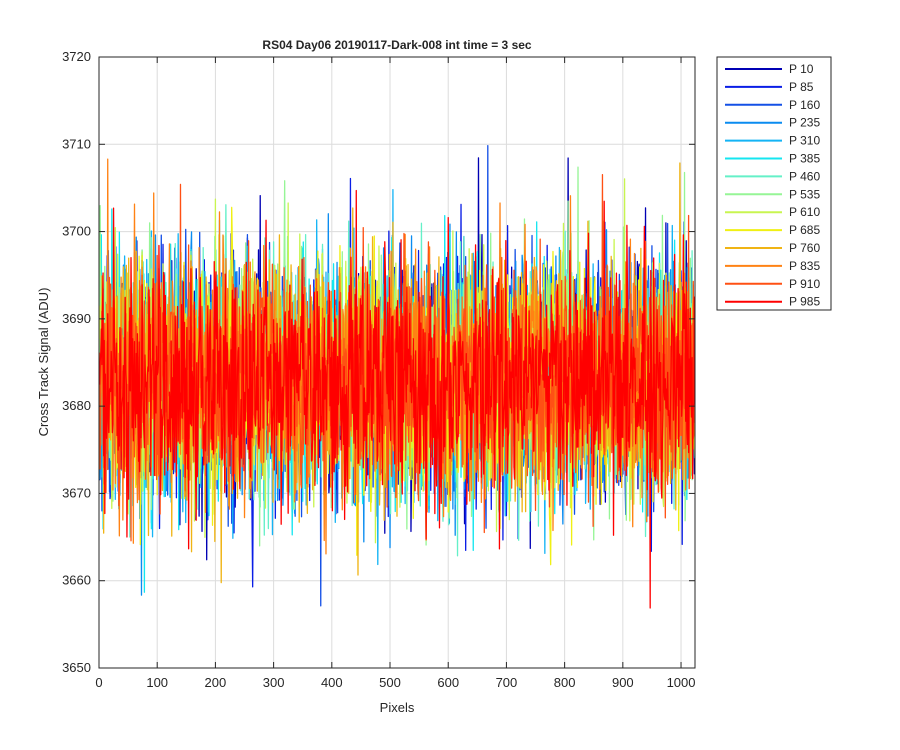  Describe the element at coordinates (681, 682) in the screenshot. I see `x-tick-label: 1000` at that location.